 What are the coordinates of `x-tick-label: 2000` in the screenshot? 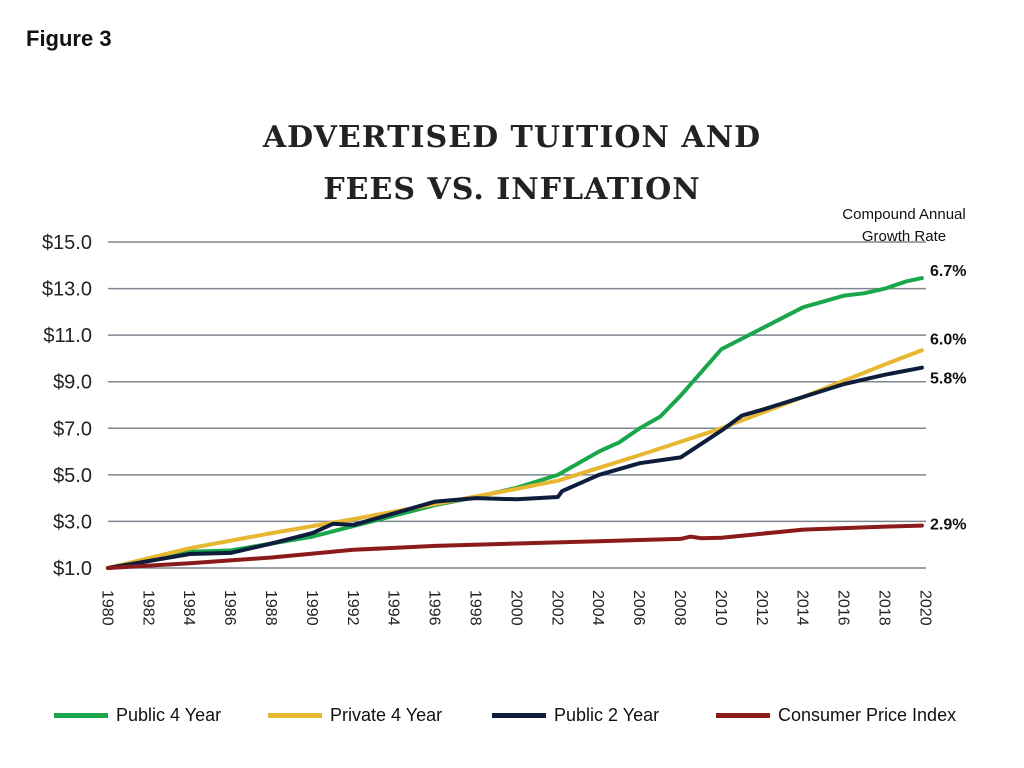 It's located at (515, 608).